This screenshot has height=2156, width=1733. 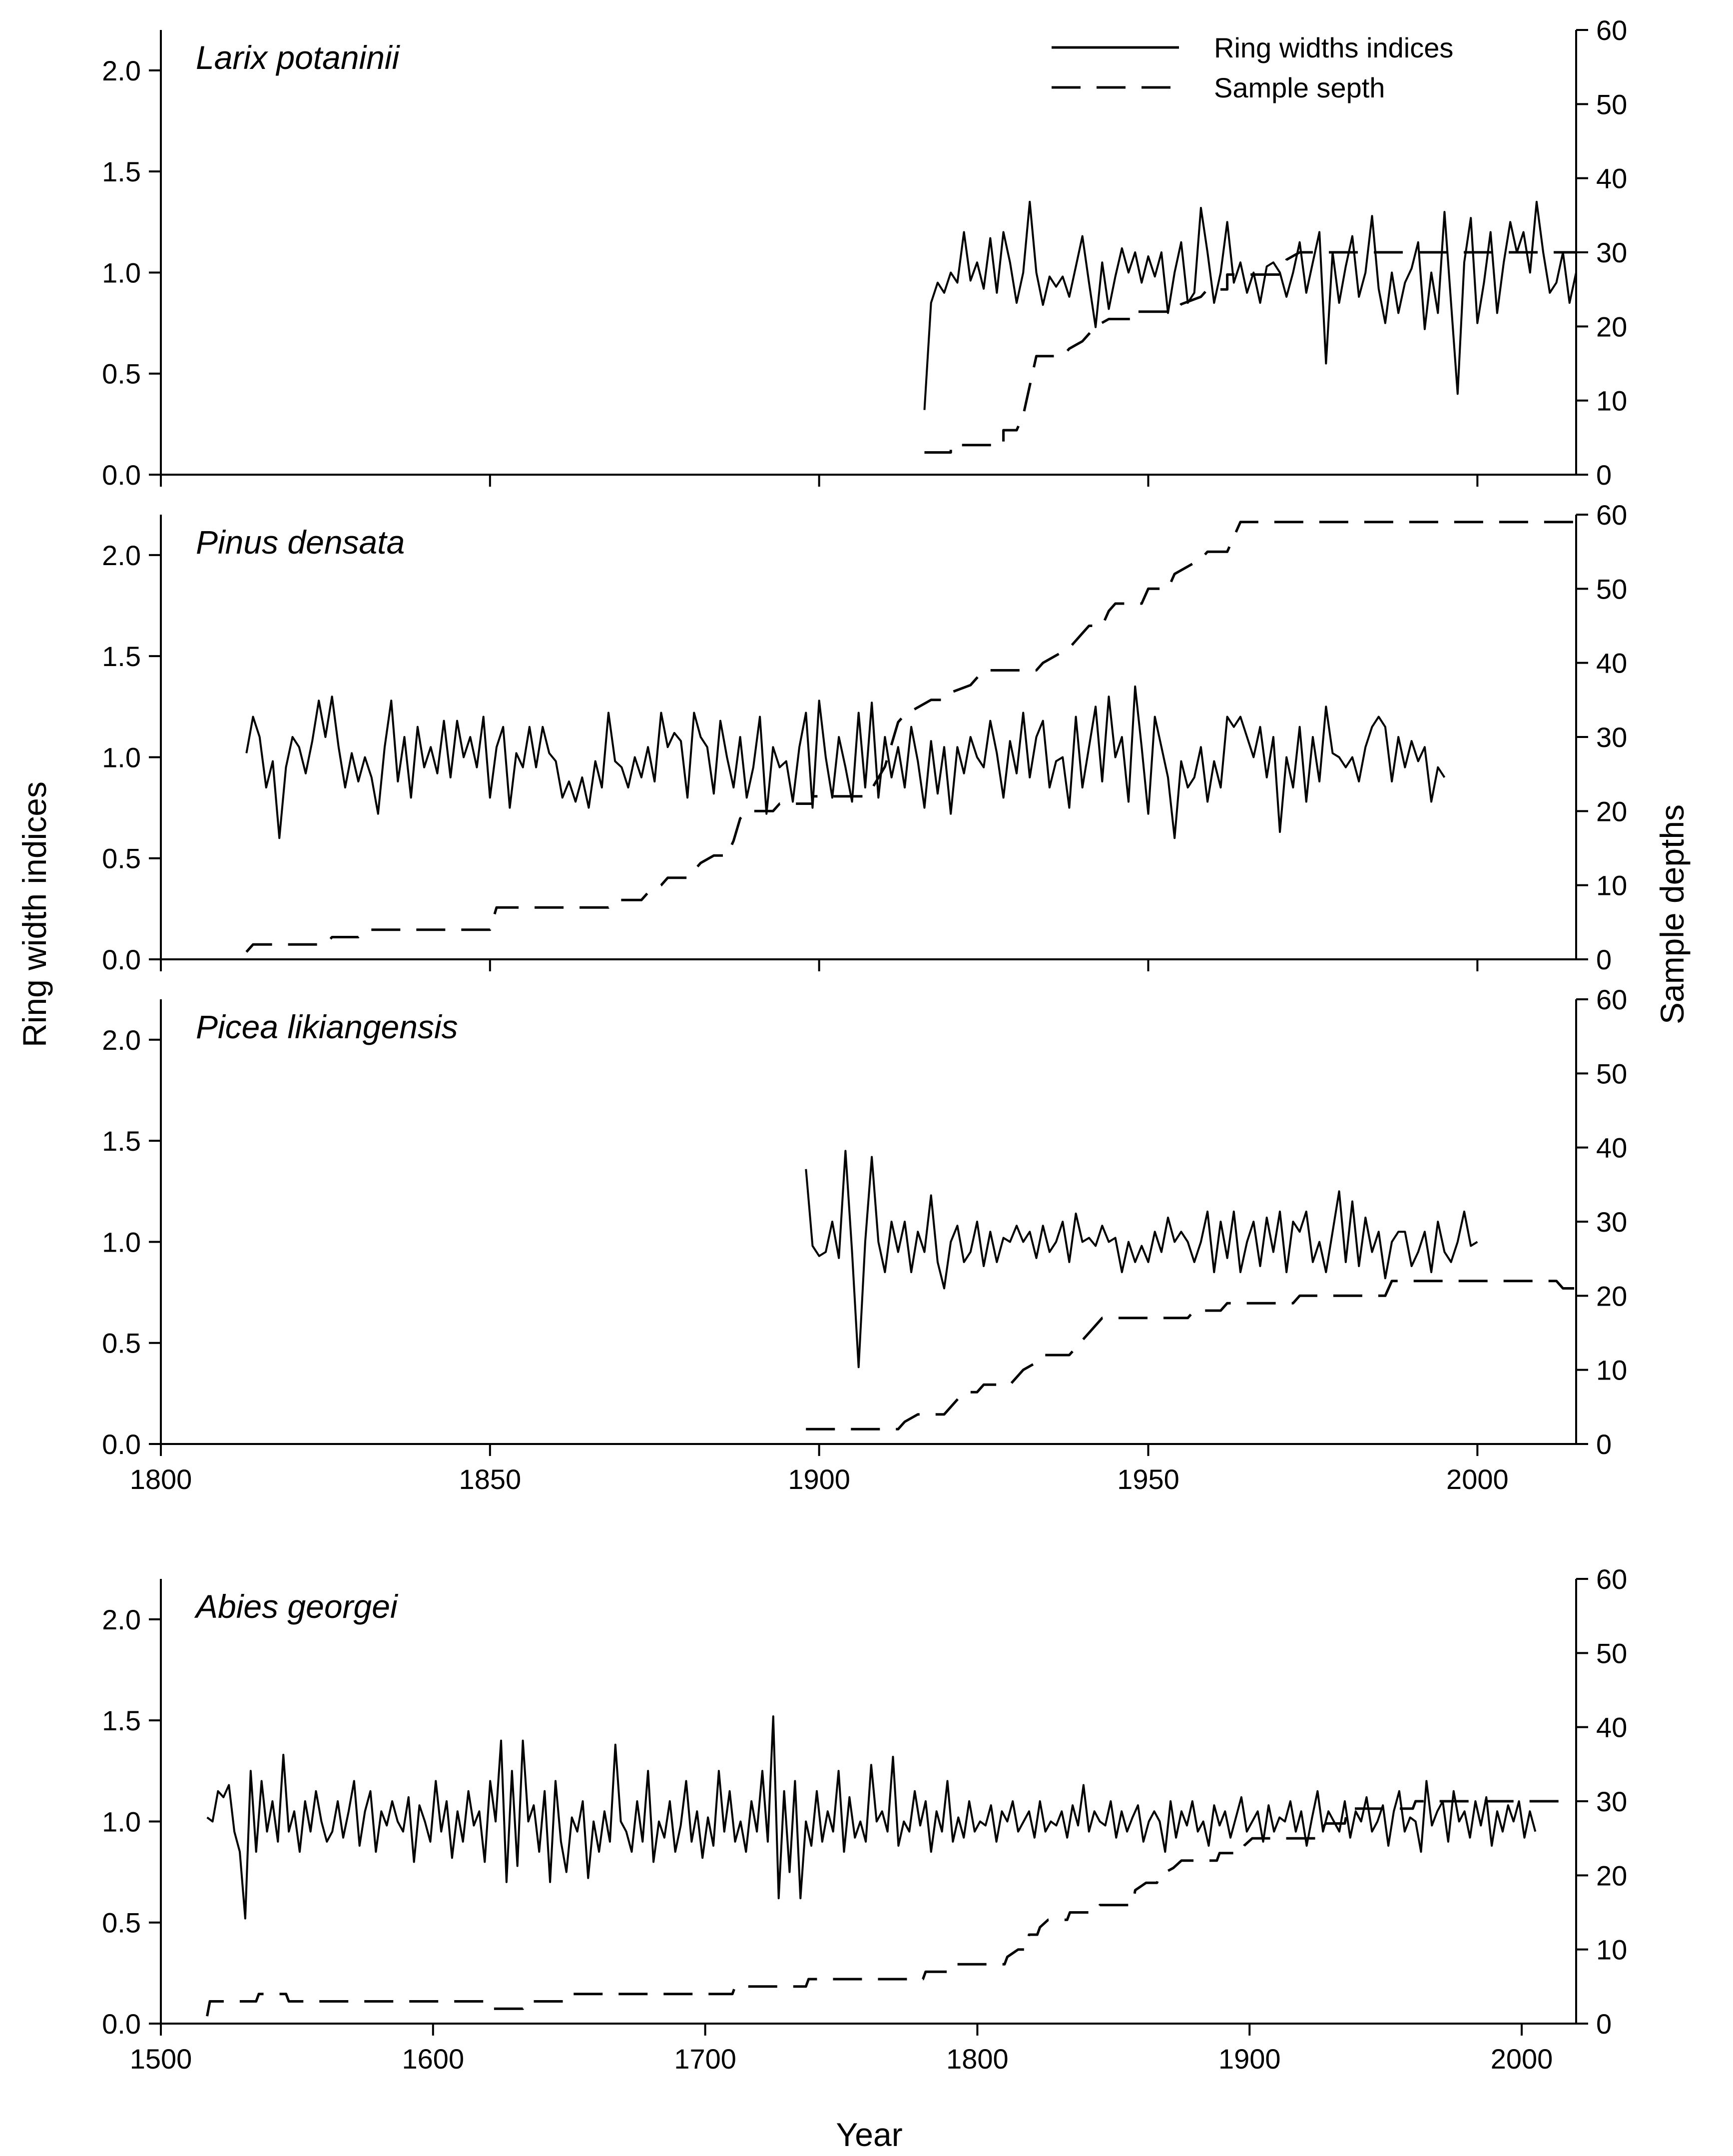 What do you see at coordinates (705, 2059) in the screenshot?
I see `panel-4-x-tick-label: 1700` at bounding box center [705, 2059].